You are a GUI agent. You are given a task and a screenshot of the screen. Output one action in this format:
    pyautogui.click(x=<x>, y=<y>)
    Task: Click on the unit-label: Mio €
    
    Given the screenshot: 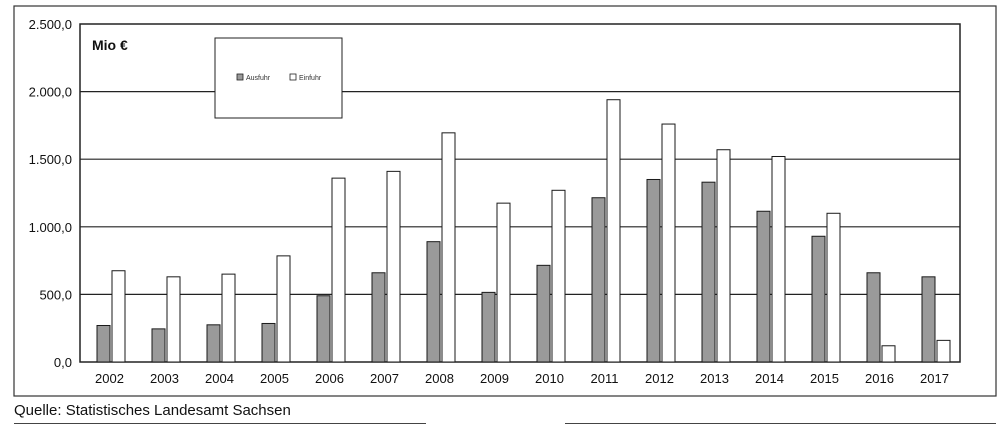 What is the action you would take?
    pyautogui.click(x=110, y=45)
    